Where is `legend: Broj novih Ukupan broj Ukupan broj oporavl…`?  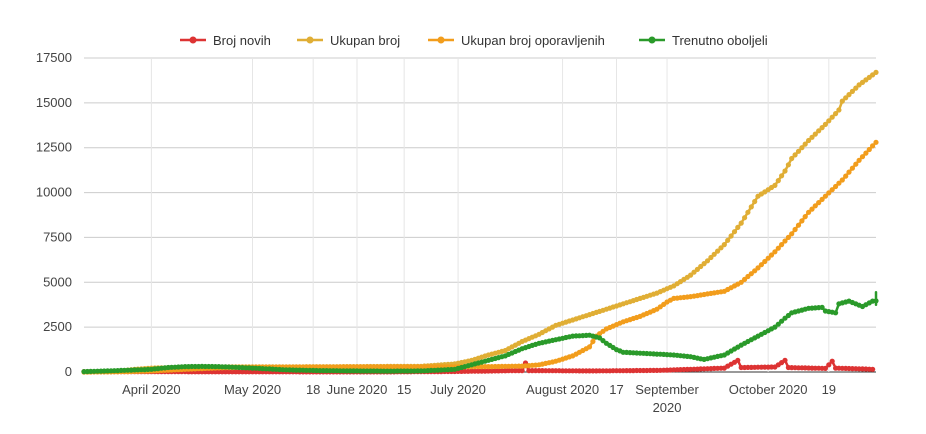 legend: Broj novih Ukupan broj Ukupan broj oporavl… is located at coordinates (474, 40).